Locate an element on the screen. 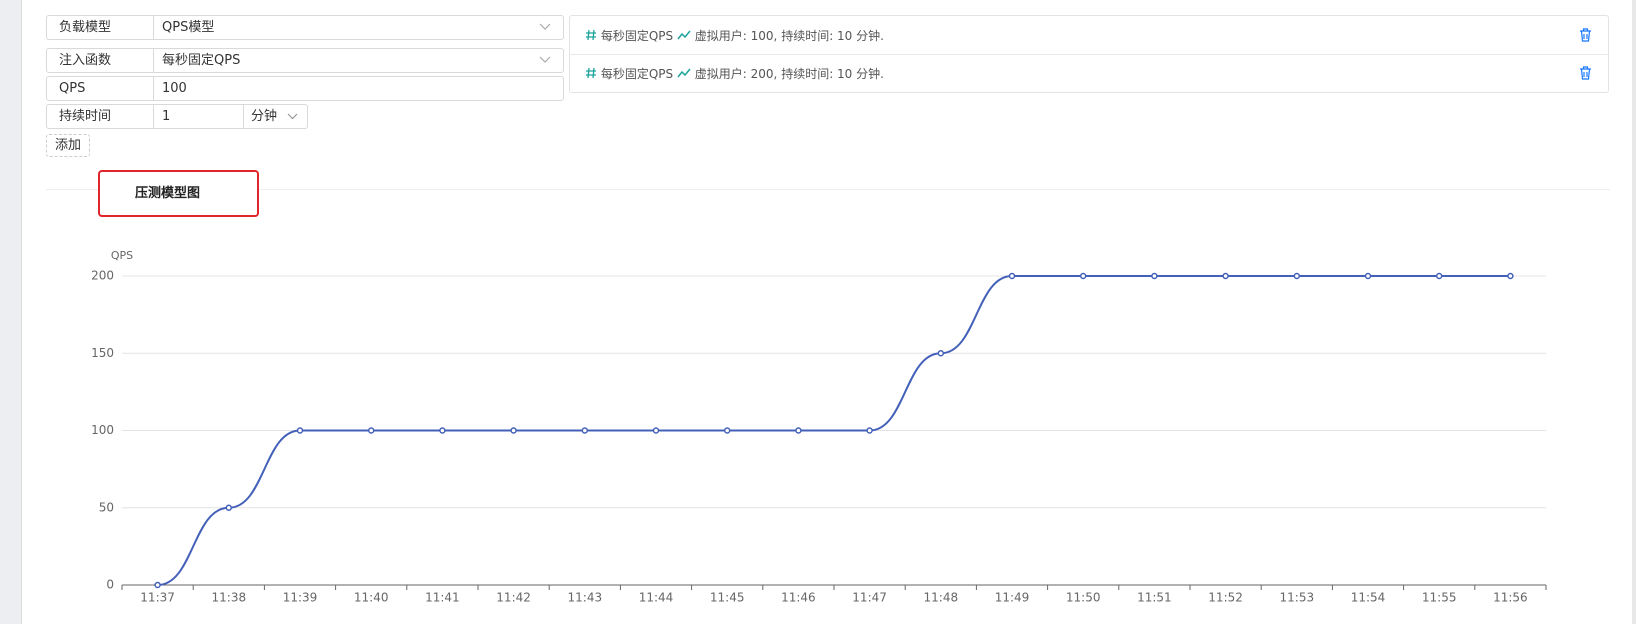 The image size is (1636, 624). x-tick-label: 11:49 is located at coordinates (1012, 598).